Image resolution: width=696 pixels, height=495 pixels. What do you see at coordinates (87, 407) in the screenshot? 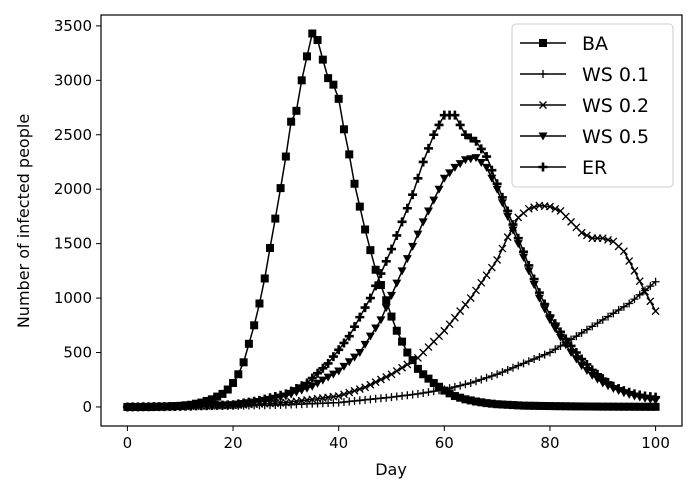
I see `y-tick-label: 0` at bounding box center [87, 407].